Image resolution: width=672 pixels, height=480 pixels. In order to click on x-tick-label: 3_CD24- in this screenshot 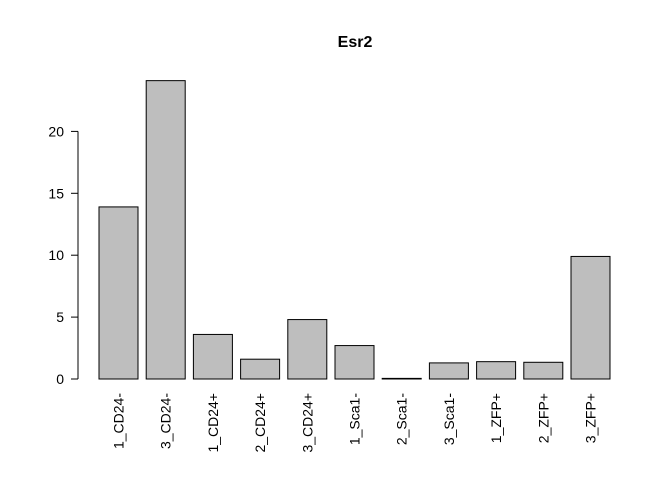, I will do `click(166, 421)`.